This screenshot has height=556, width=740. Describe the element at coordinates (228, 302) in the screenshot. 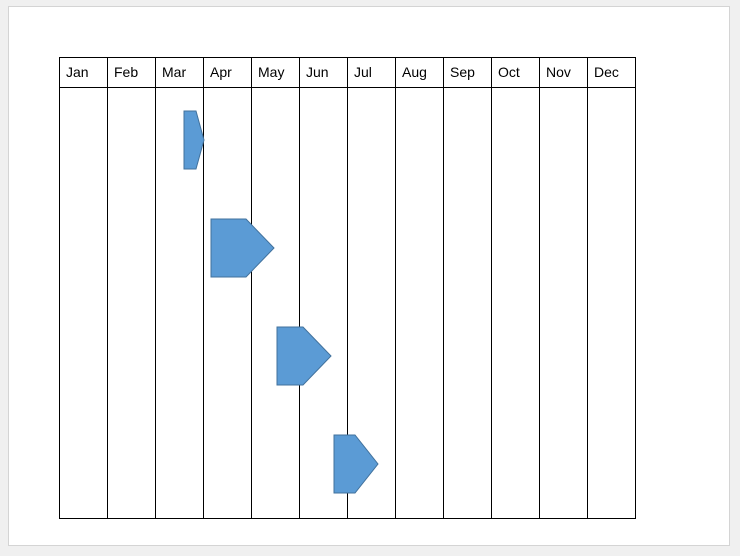

I see `column-apr` at that location.